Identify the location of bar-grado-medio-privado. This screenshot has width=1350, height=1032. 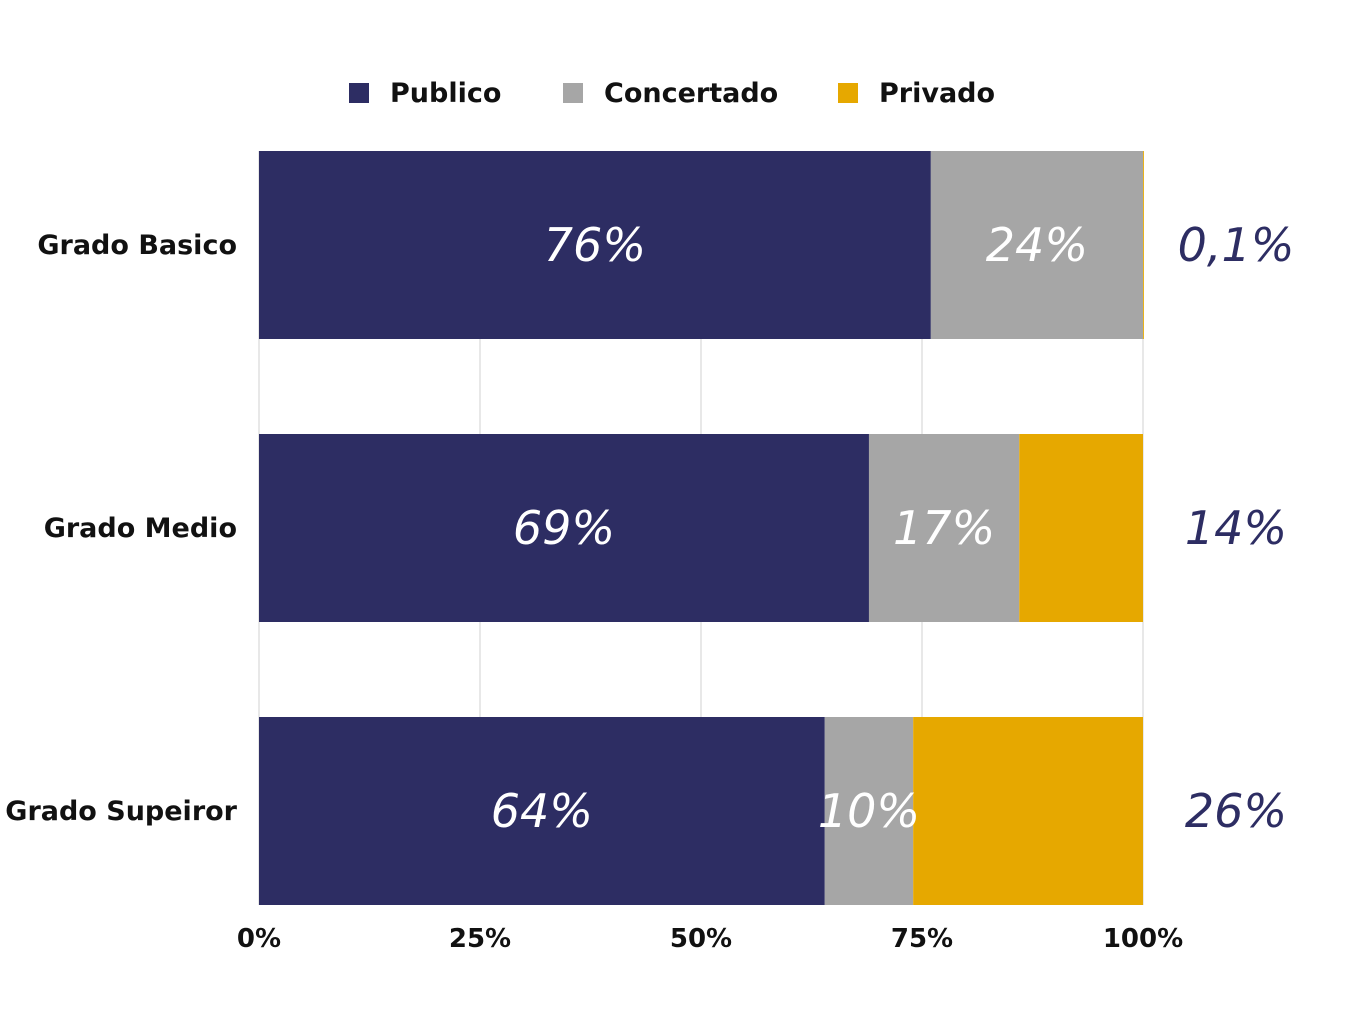
(1081, 528).